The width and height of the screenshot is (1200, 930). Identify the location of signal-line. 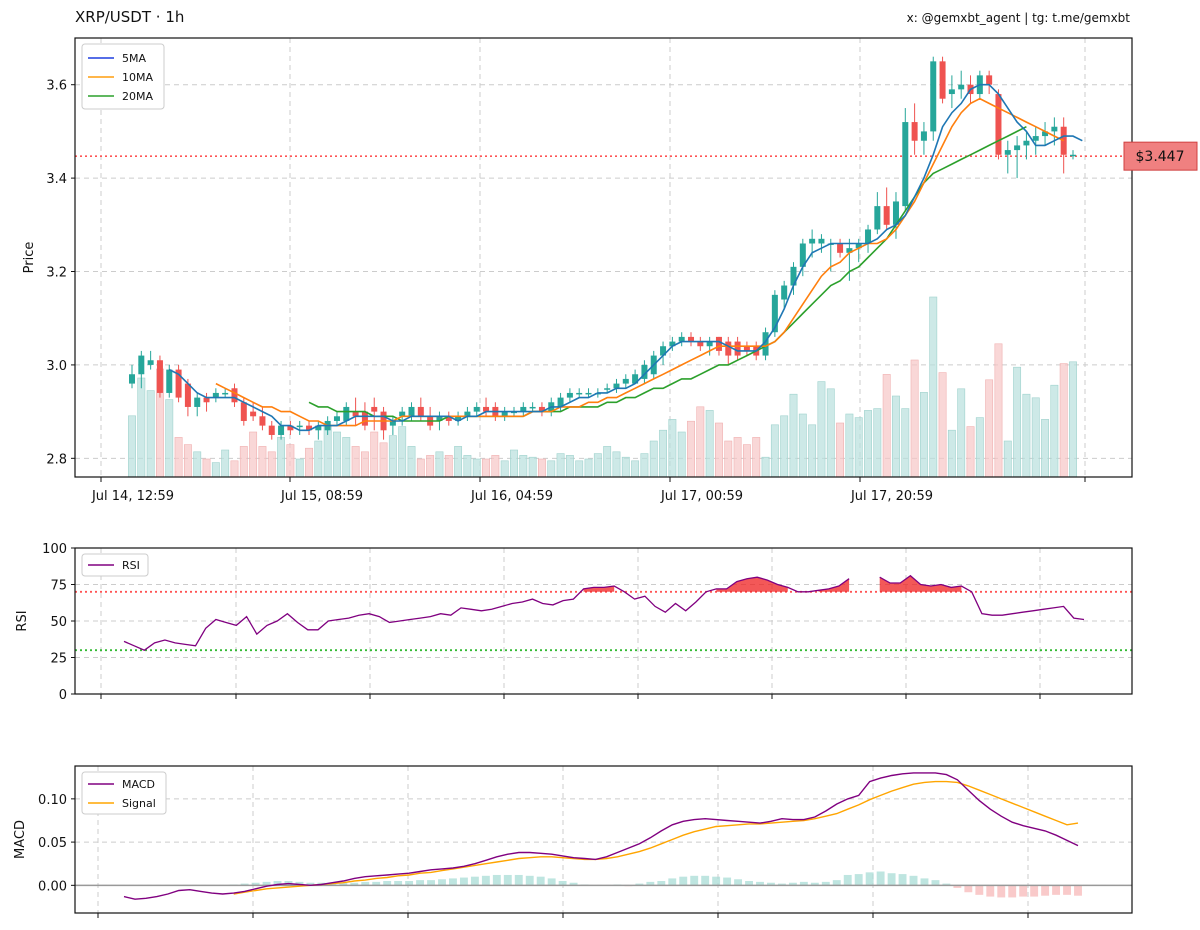
(656, 837).